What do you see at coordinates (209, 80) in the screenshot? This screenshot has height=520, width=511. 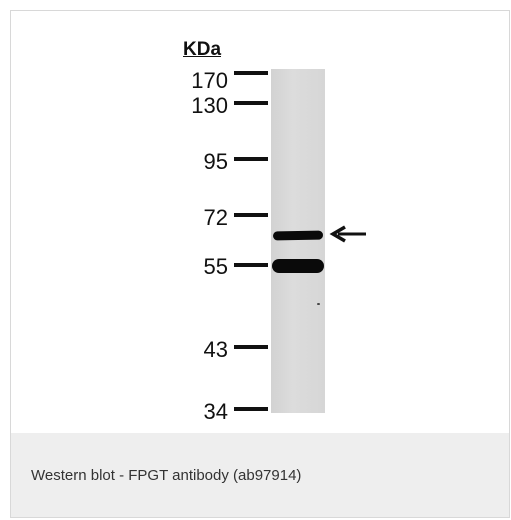 I see `marker-label-170: 170` at bounding box center [209, 80].